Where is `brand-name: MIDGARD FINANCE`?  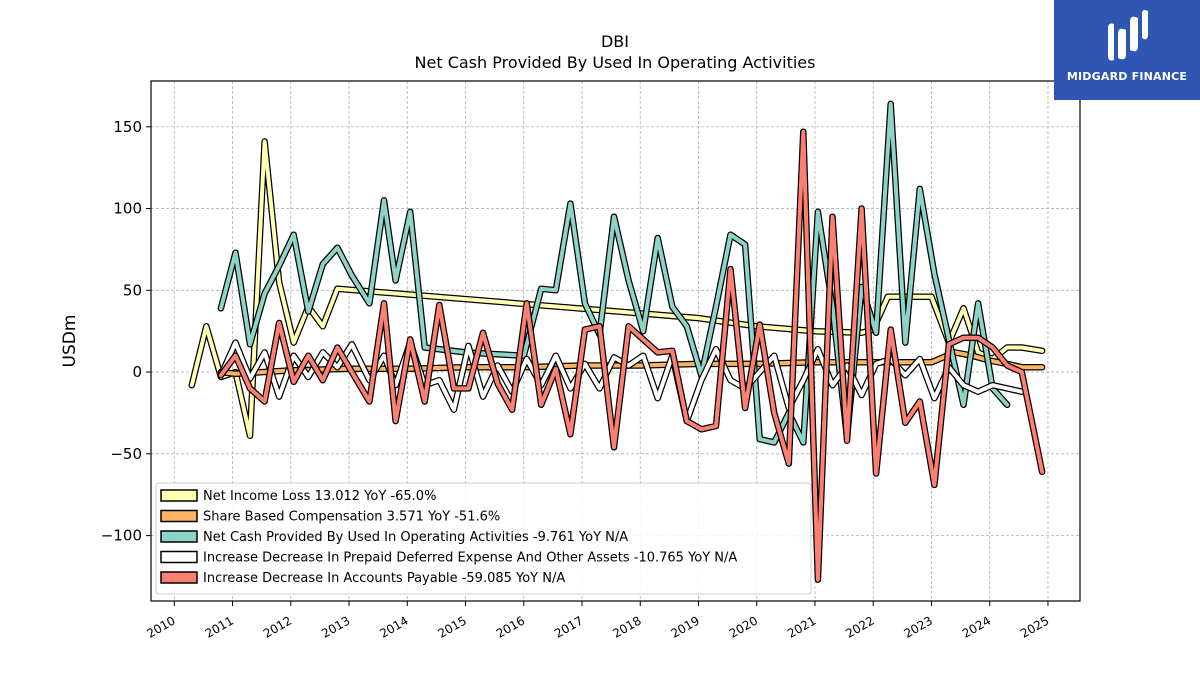
brand-name: MIDGARD FINANCE is located at coordinates (1127, 76).